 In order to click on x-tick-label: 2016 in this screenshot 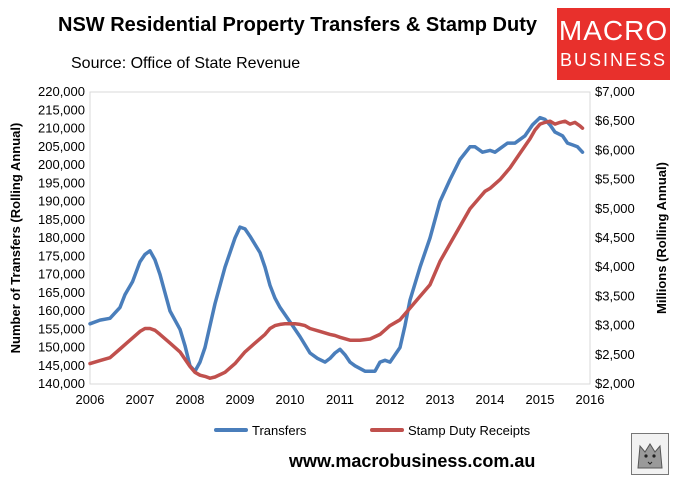, I will do `click(590, 399)`.